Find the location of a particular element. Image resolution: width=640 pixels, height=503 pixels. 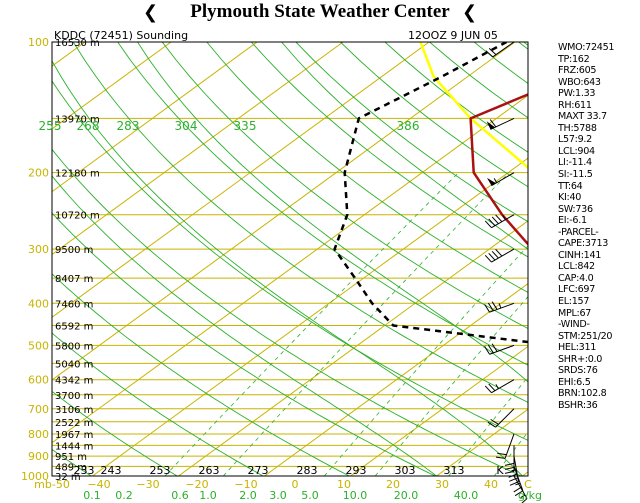

mixing-ratio-label: 1.0 is located at coordinates (208, 495).